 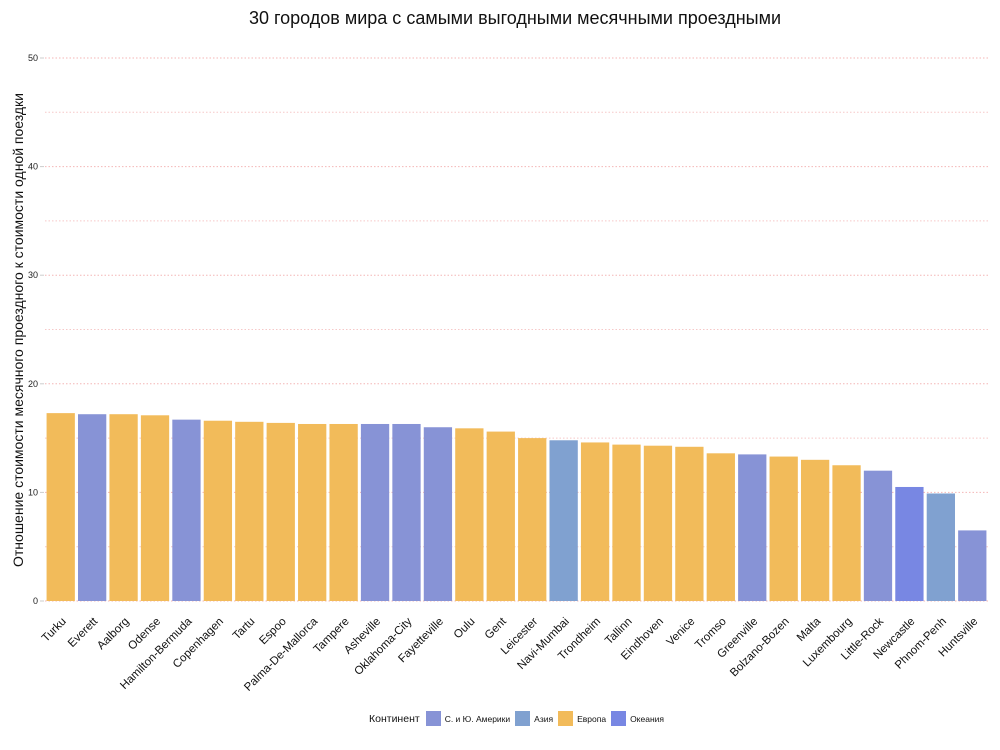 I want to click on bar-tartu, so click(x=249, y=511).